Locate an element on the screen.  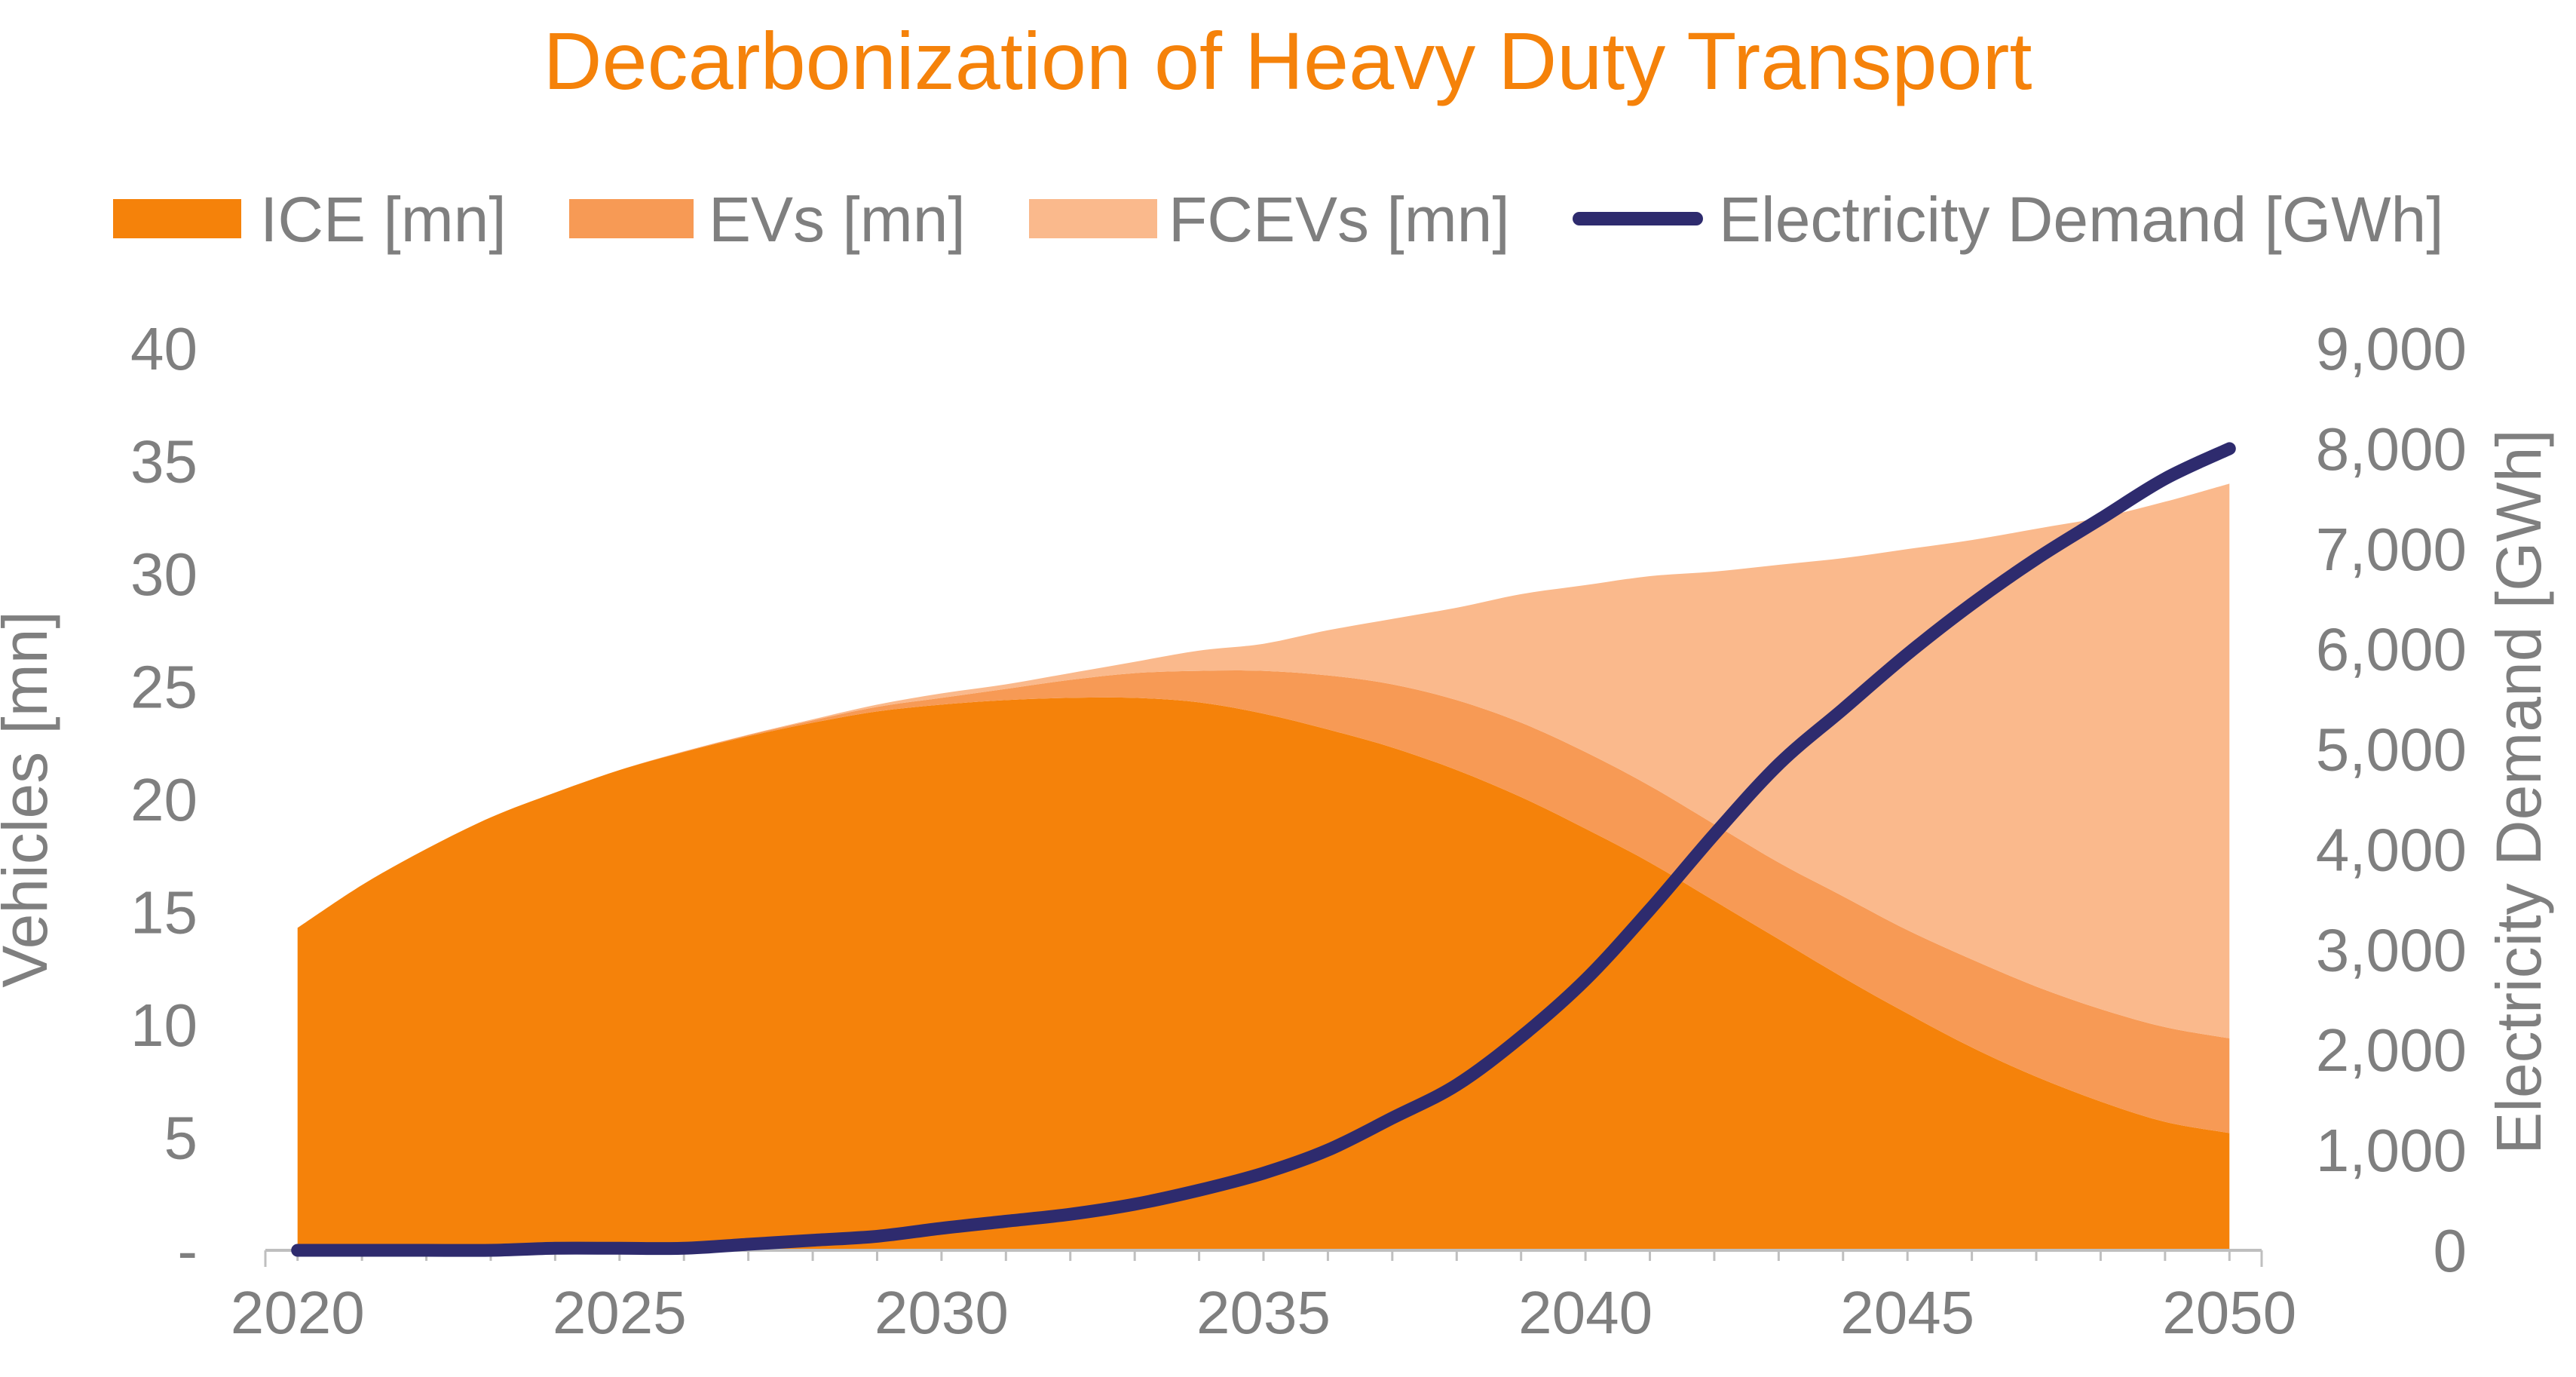
y-tick-label: 15 is located at coordinates (164, 912).